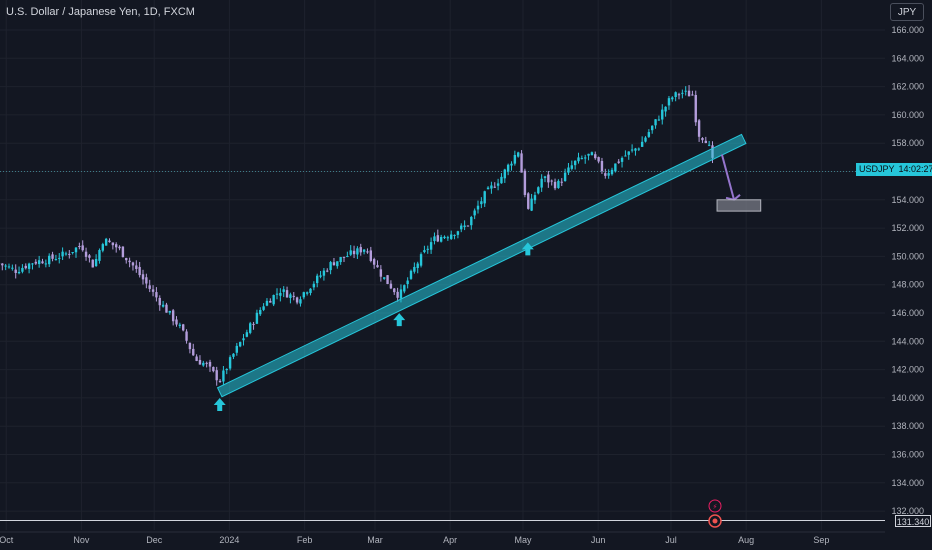 The height and width of the screenshot is (550, 932). What do you see at coordinates (907, 30) in the screenshot?
I see `price-tick-0: 166.000` at bounding box center [907, 30].